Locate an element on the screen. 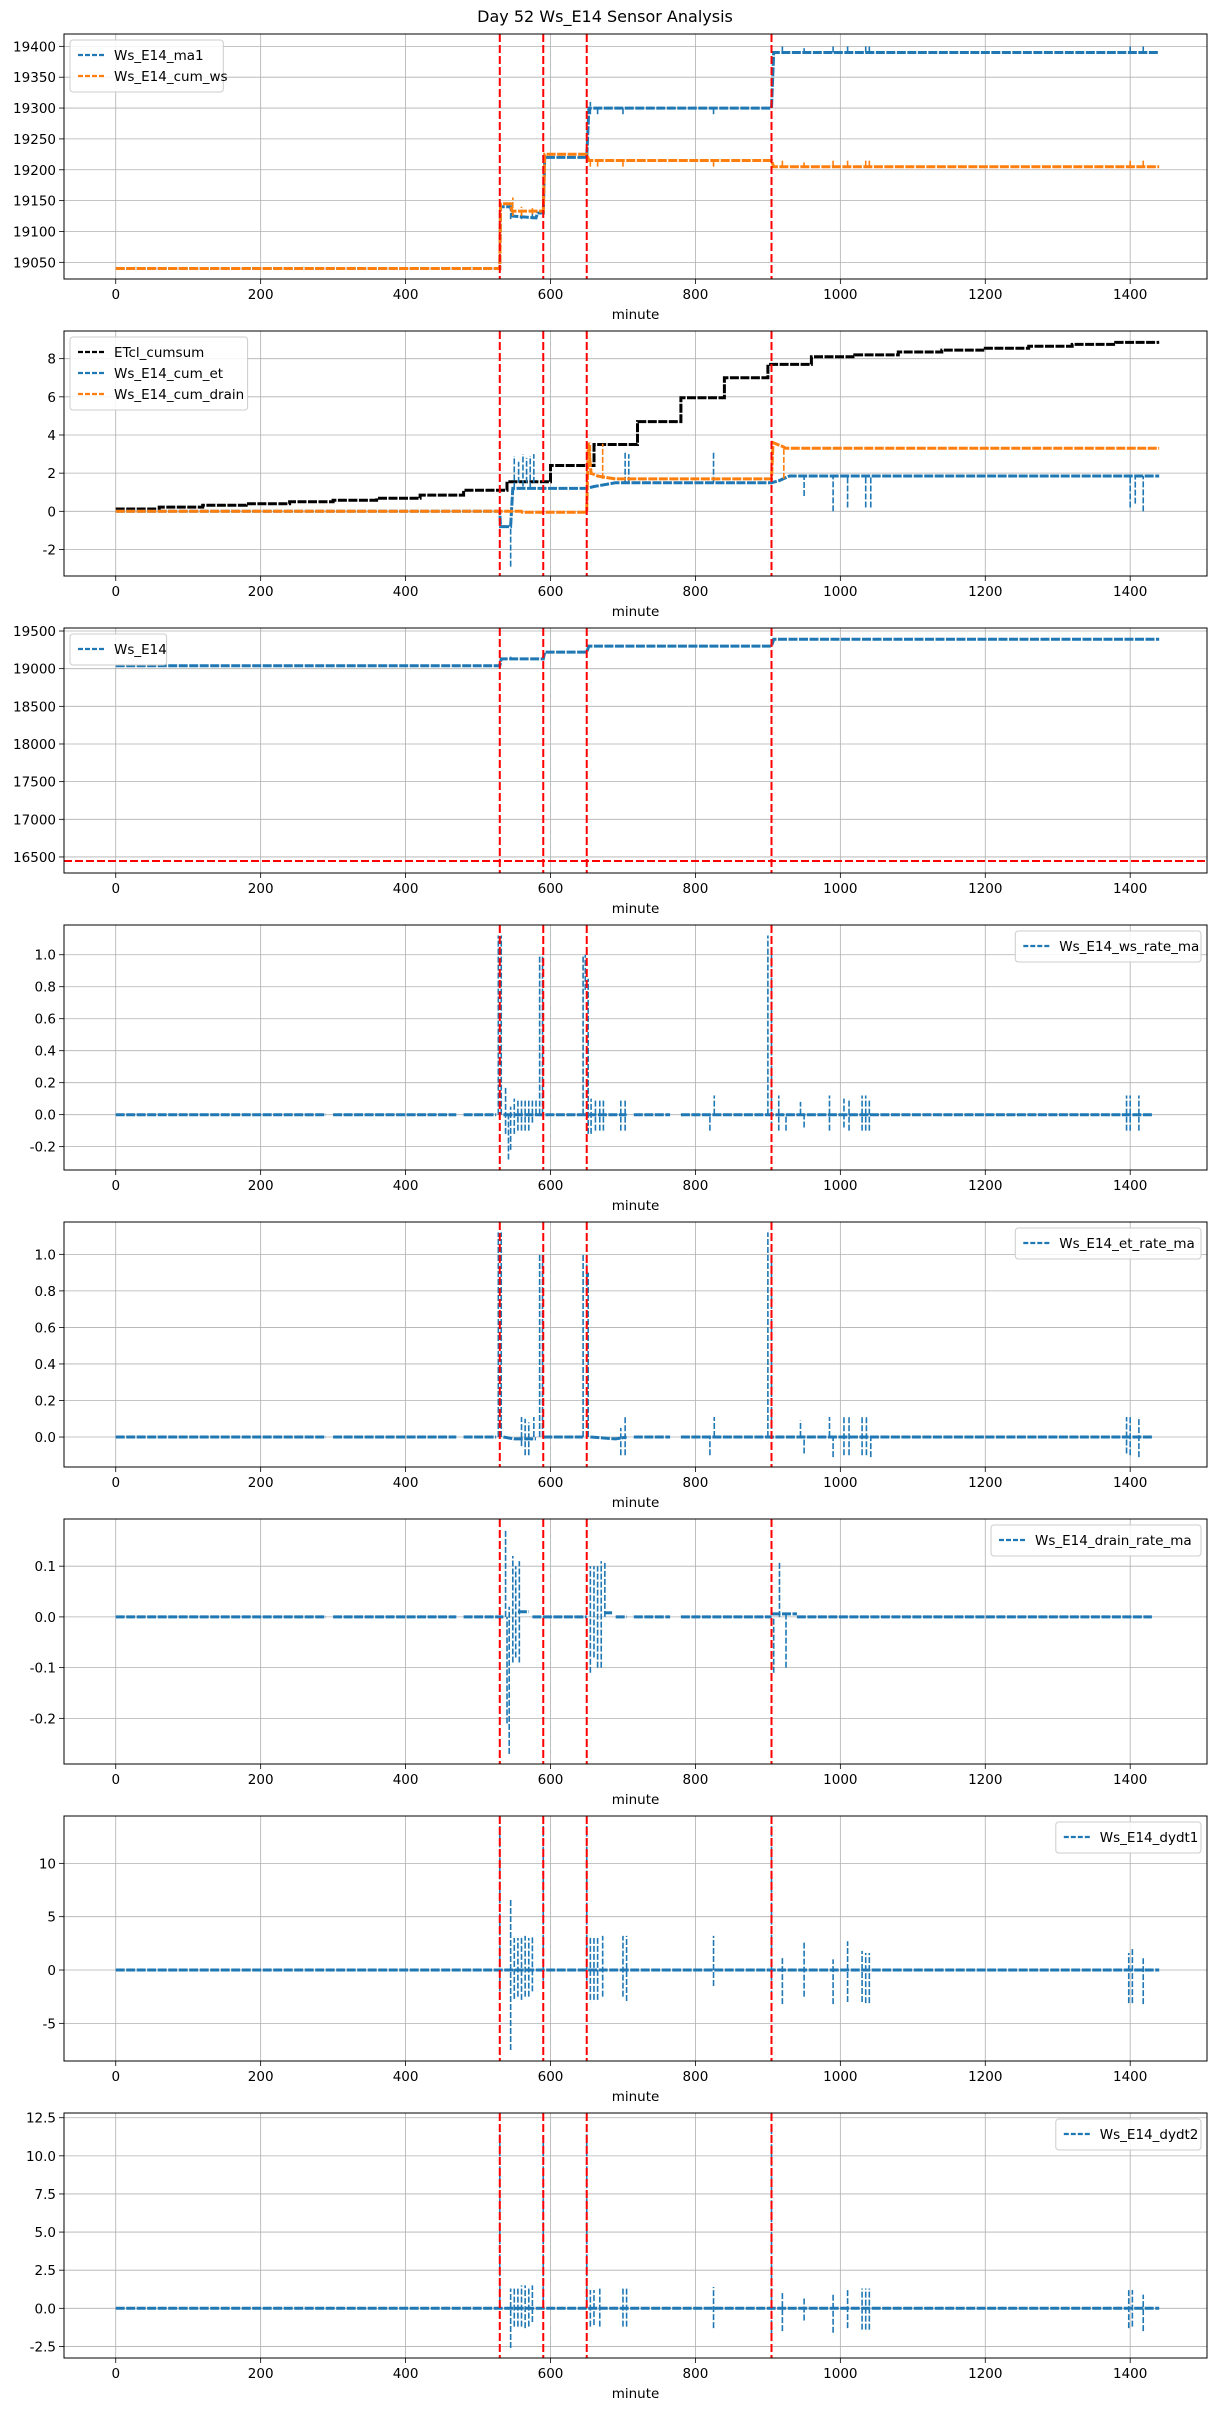  y-tick-label: 19250 is located at coordinates (34, 140).